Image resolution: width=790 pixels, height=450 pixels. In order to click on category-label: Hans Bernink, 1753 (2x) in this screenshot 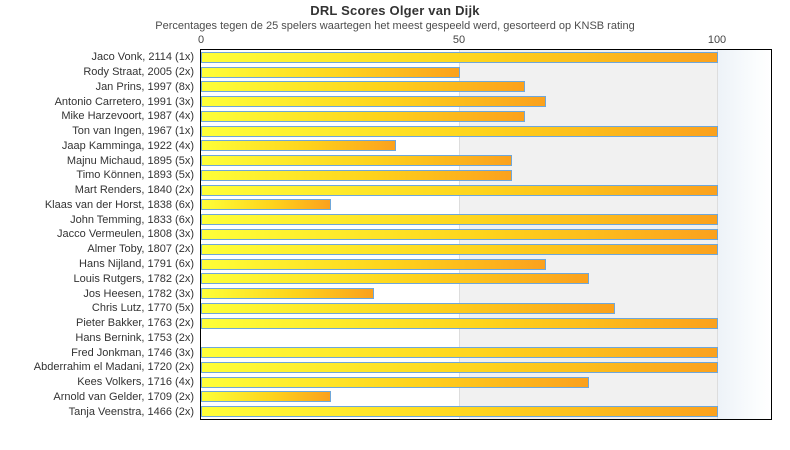, I will do `click(134, 337)`.